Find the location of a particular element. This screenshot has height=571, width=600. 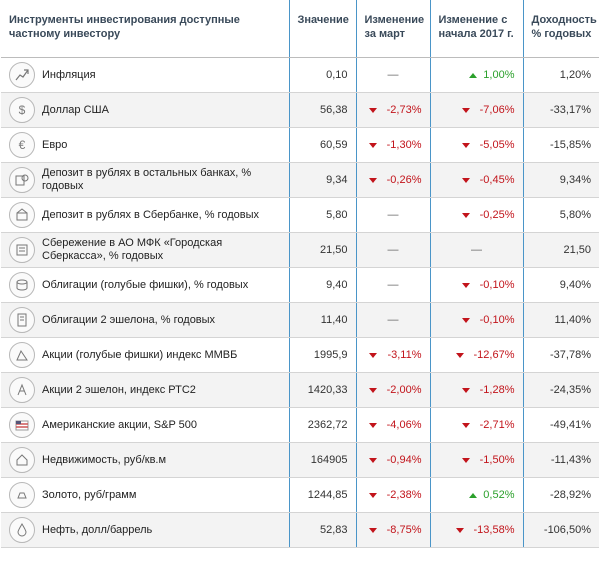

value-cell: 1244,85 is located at coordinates (322, 495).